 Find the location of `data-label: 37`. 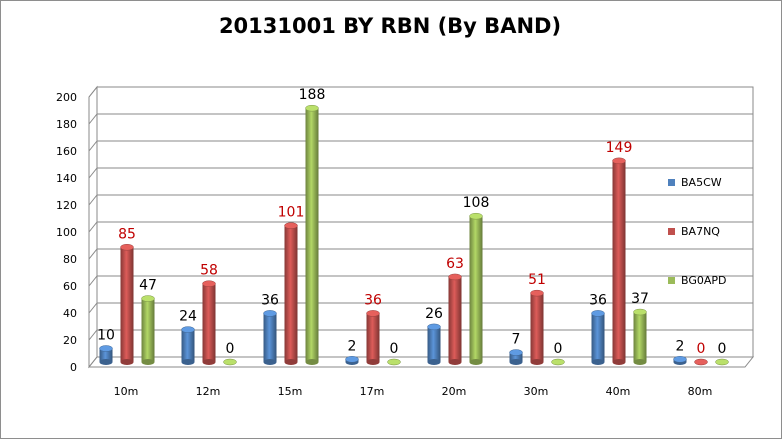

data-label: 37 is located at coordinates (640, 299).